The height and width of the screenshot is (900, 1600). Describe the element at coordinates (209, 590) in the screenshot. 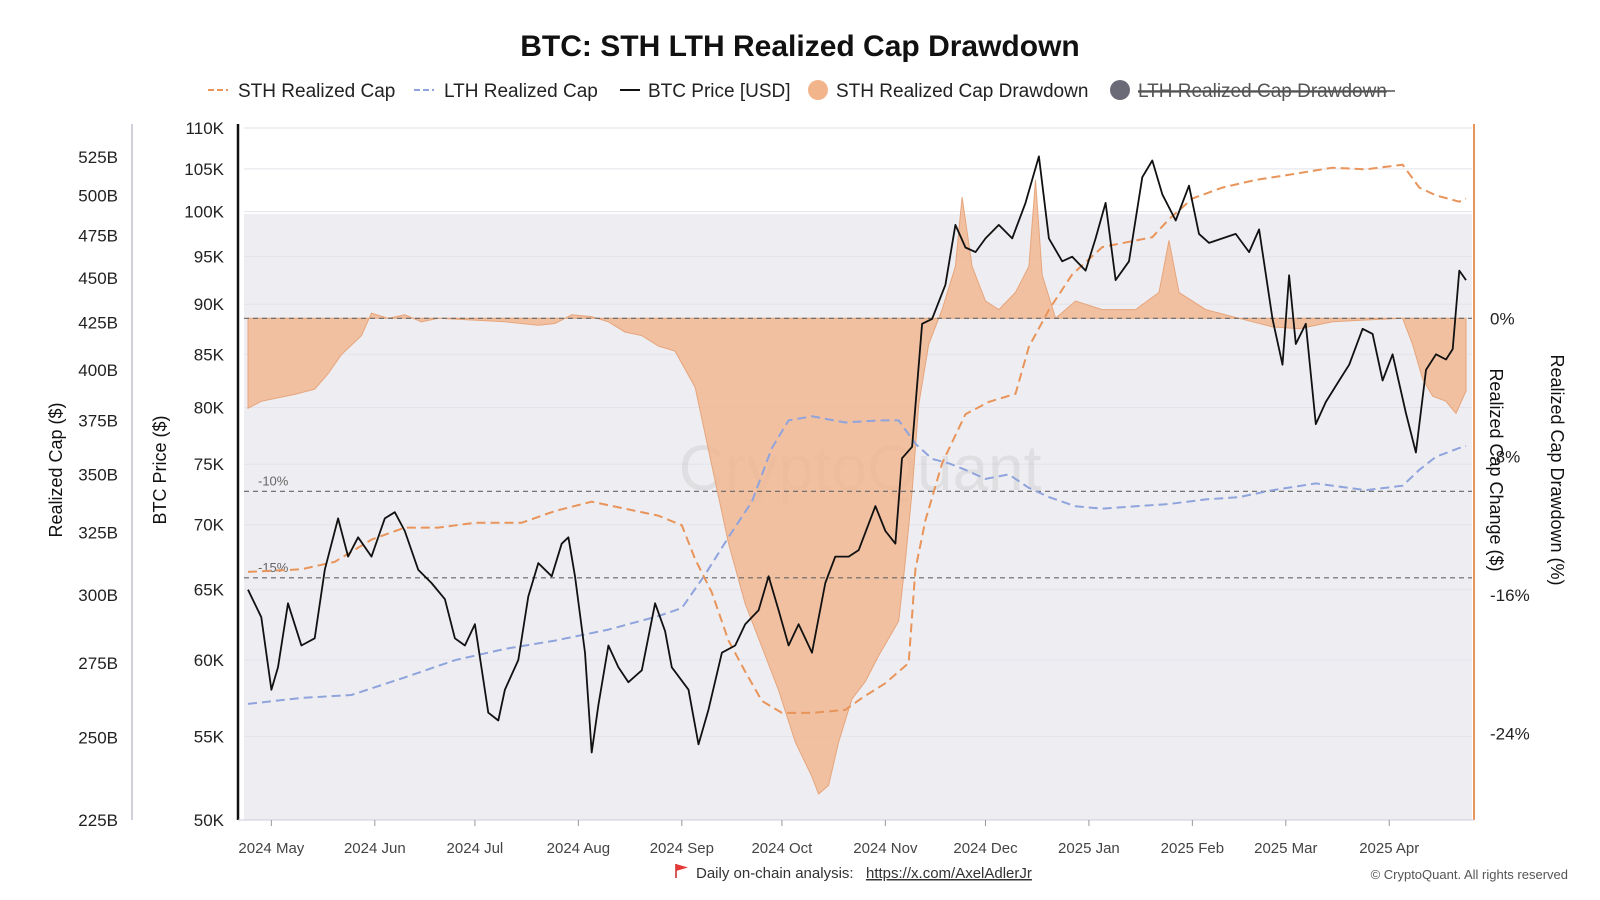

I see `price-tick-label: 65K` at that location.